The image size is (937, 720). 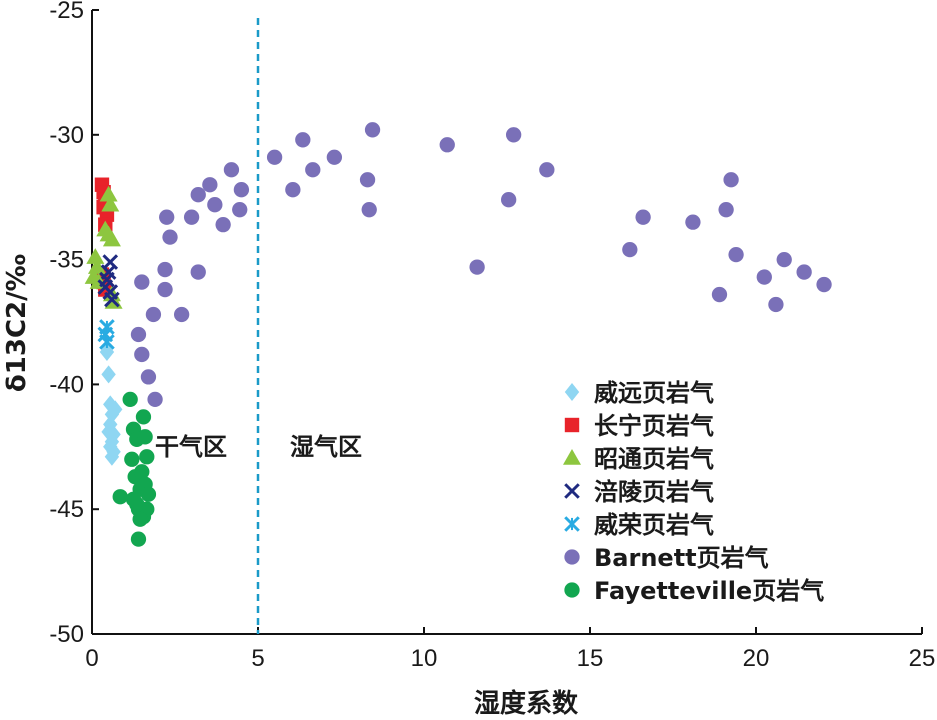 I want to click on dry-gas-zone-label: 干气区, so click(x=191, y=447).